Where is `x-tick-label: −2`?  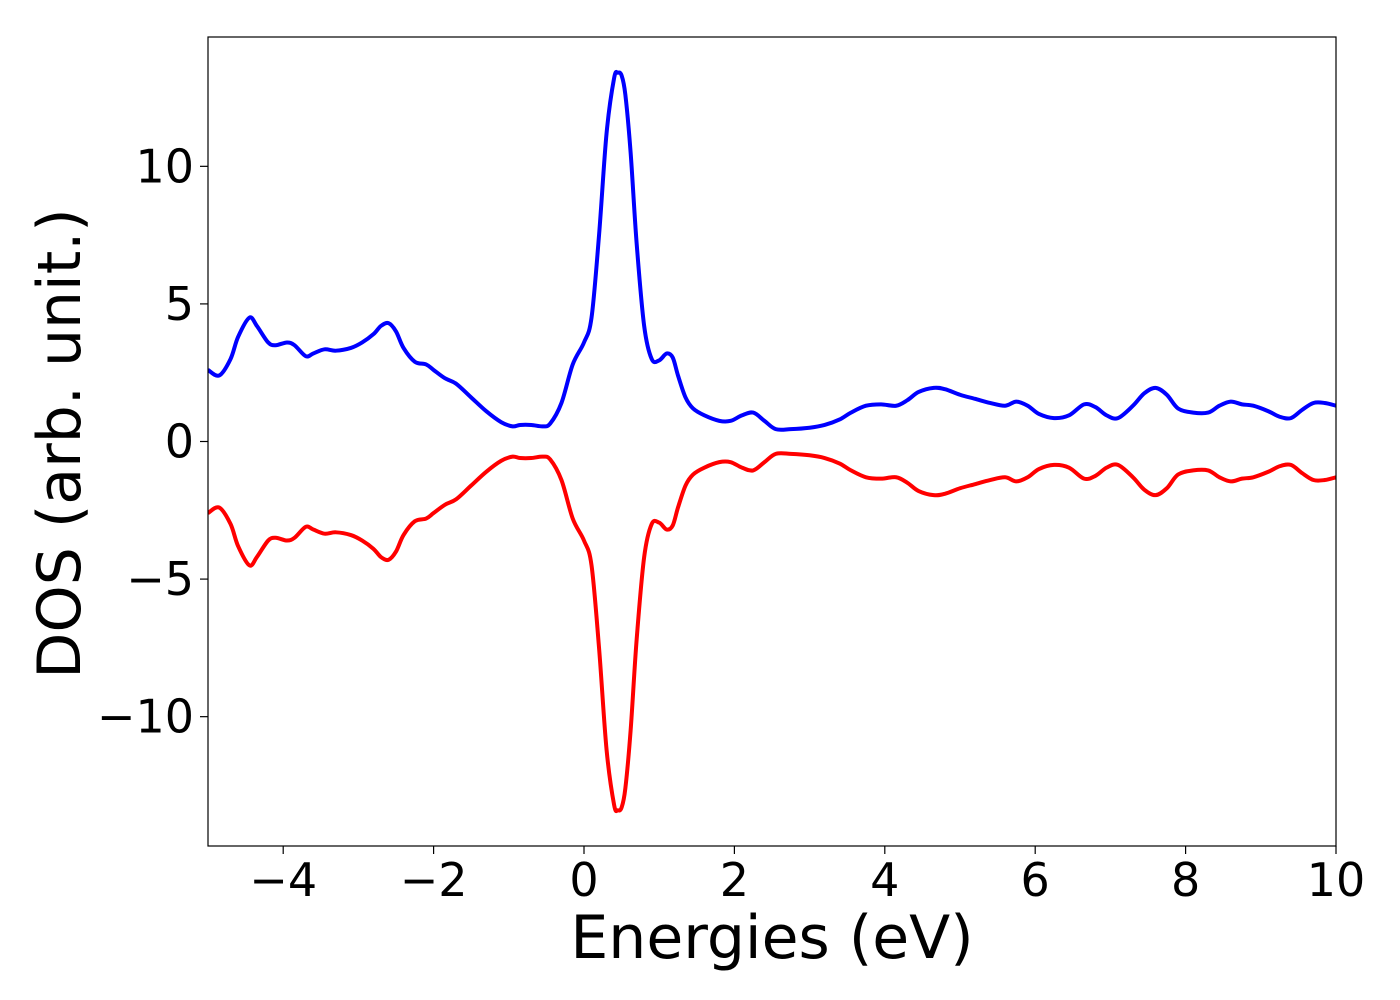
x-tick-label: −2 is located at coordinates (434, 880).